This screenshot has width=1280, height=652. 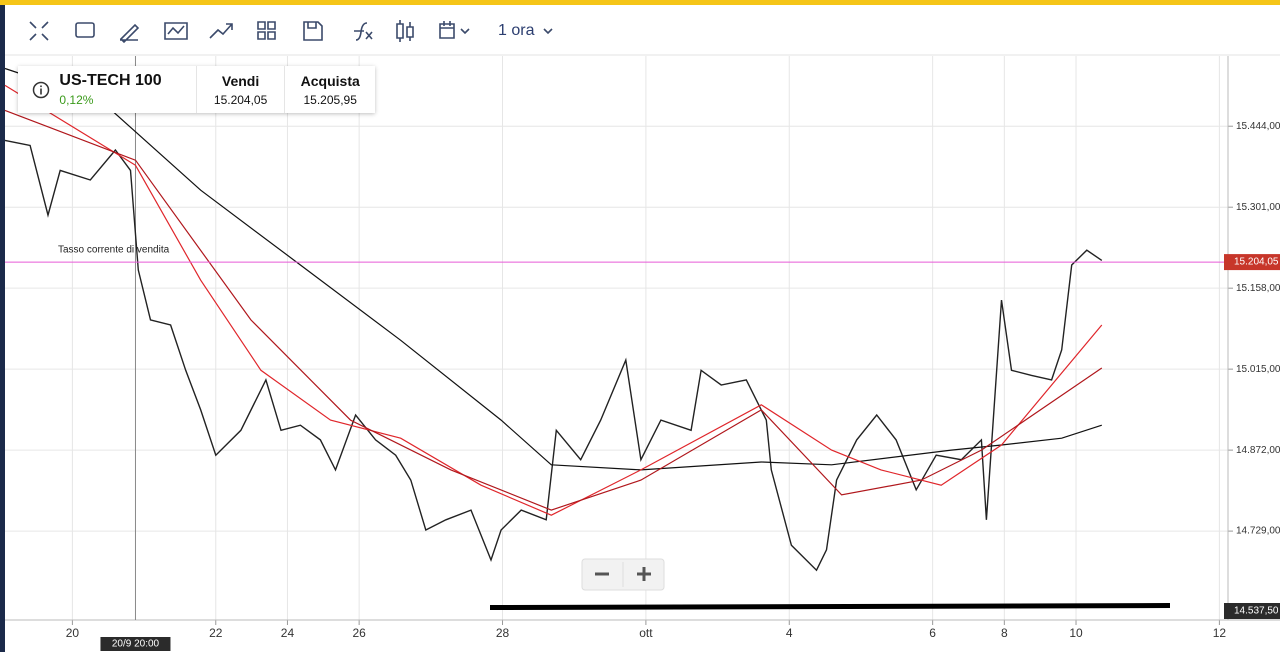 What do you see at coordinates (221, 31) in the screenshot?
I see `trend-icon` at bounding box center [221, 31].